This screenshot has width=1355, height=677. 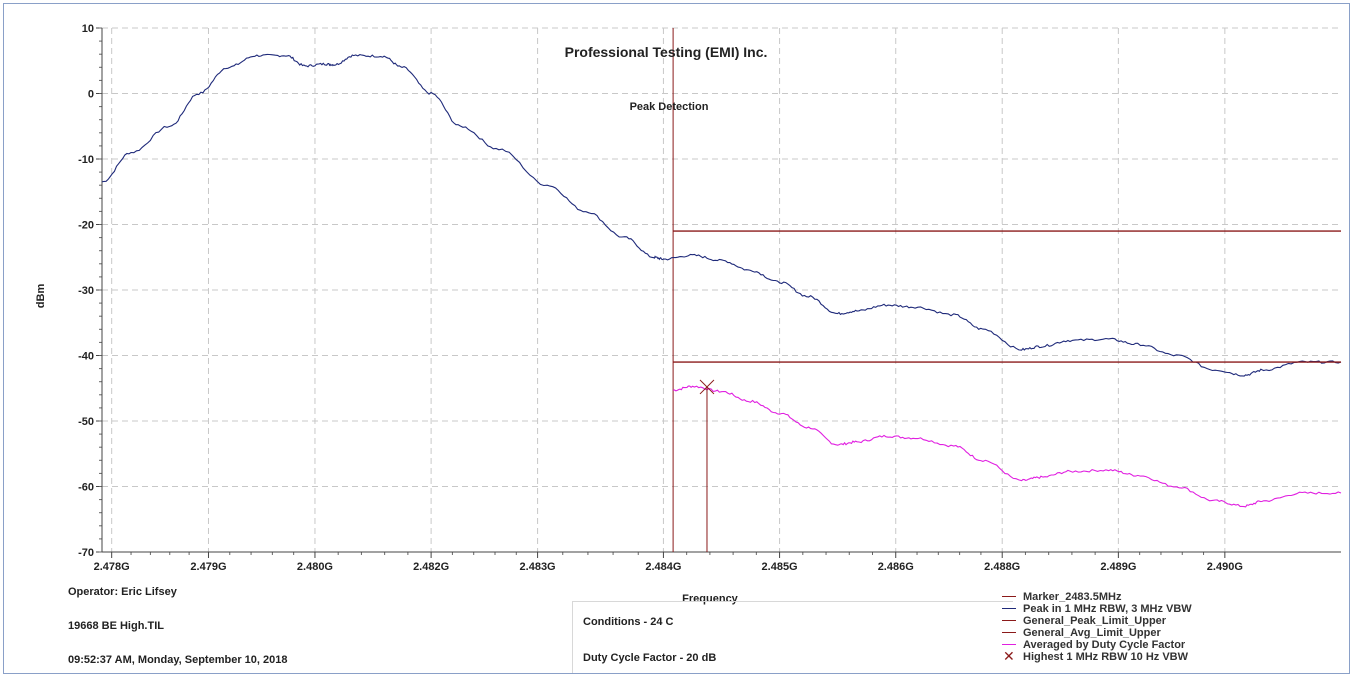 What do you see at coordinates (86, 553) in the screenshot?
I see `y-tick-label: -70` at bounding box center [86, 553].